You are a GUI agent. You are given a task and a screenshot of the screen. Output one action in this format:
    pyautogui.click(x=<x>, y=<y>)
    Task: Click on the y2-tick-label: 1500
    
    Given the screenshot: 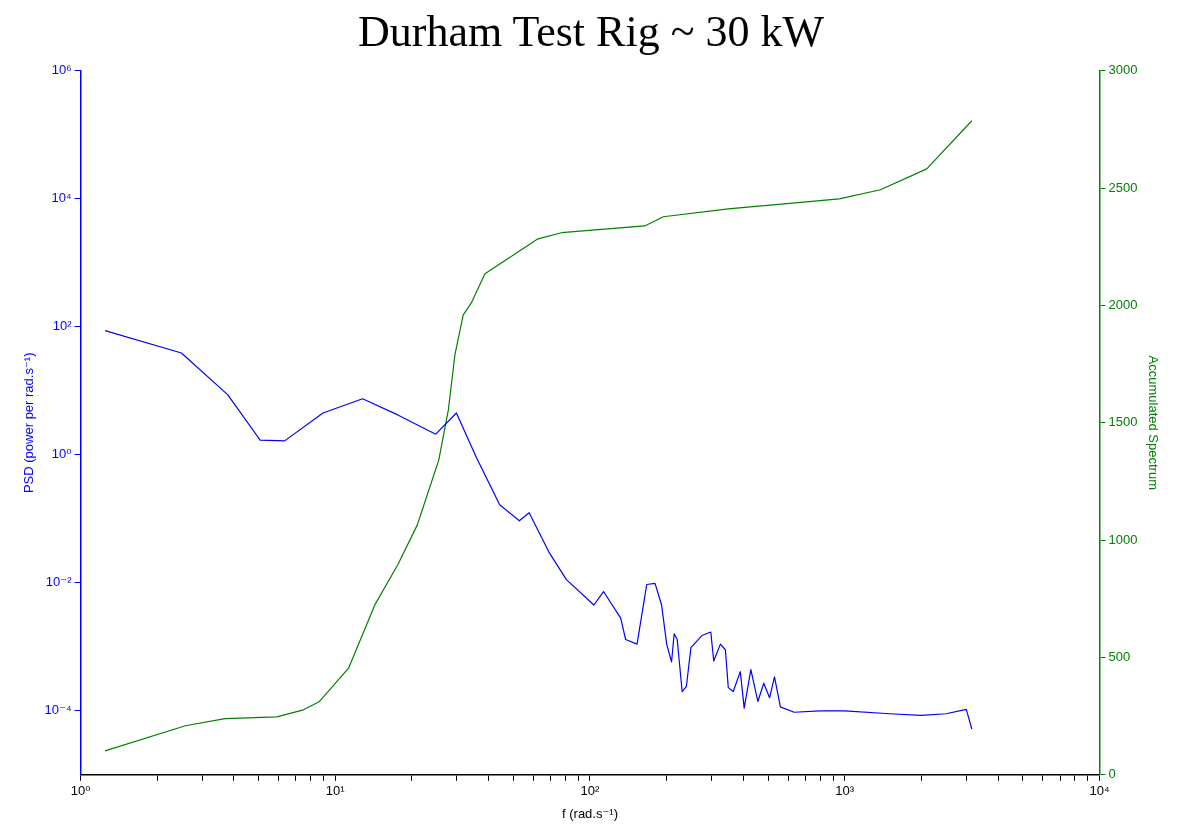 What is the action you would take?
    pyautogui.click(x=1123, y=422)
    